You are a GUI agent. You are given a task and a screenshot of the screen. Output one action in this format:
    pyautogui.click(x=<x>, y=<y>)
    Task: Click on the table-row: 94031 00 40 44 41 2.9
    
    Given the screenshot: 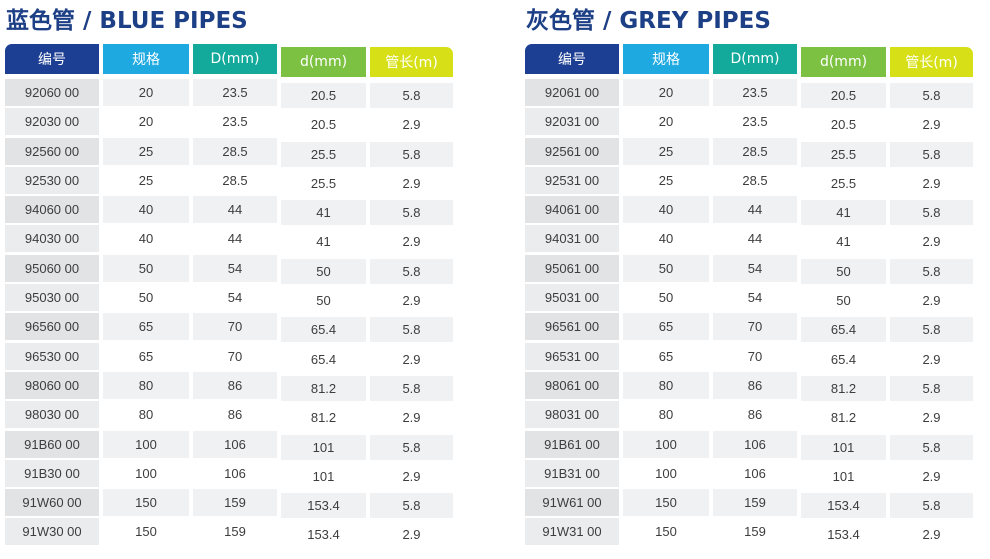 What is the action you would take?
    pyautogui.click(x=755, y=239)
    